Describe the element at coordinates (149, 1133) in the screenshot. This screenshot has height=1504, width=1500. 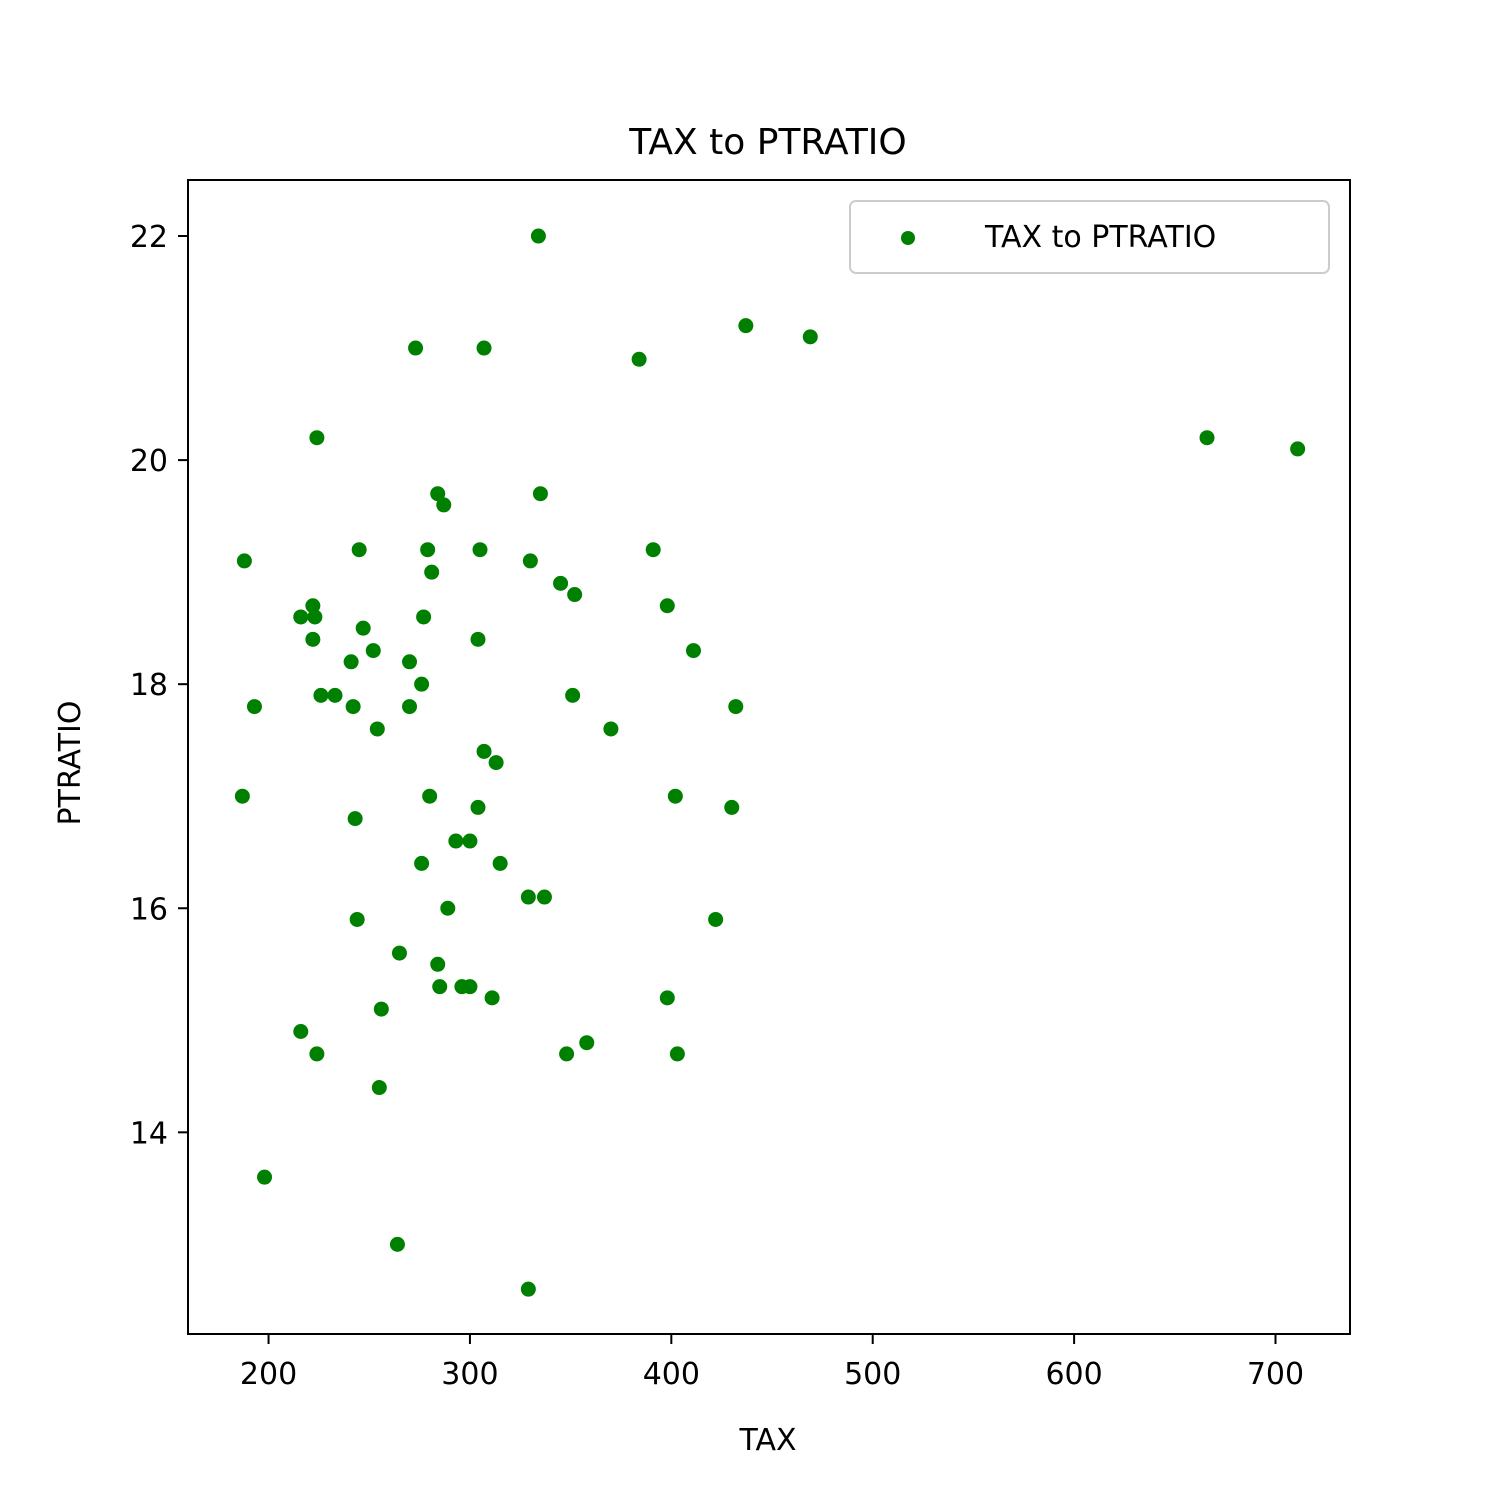
I see `y-tick-label: 14` at that location.